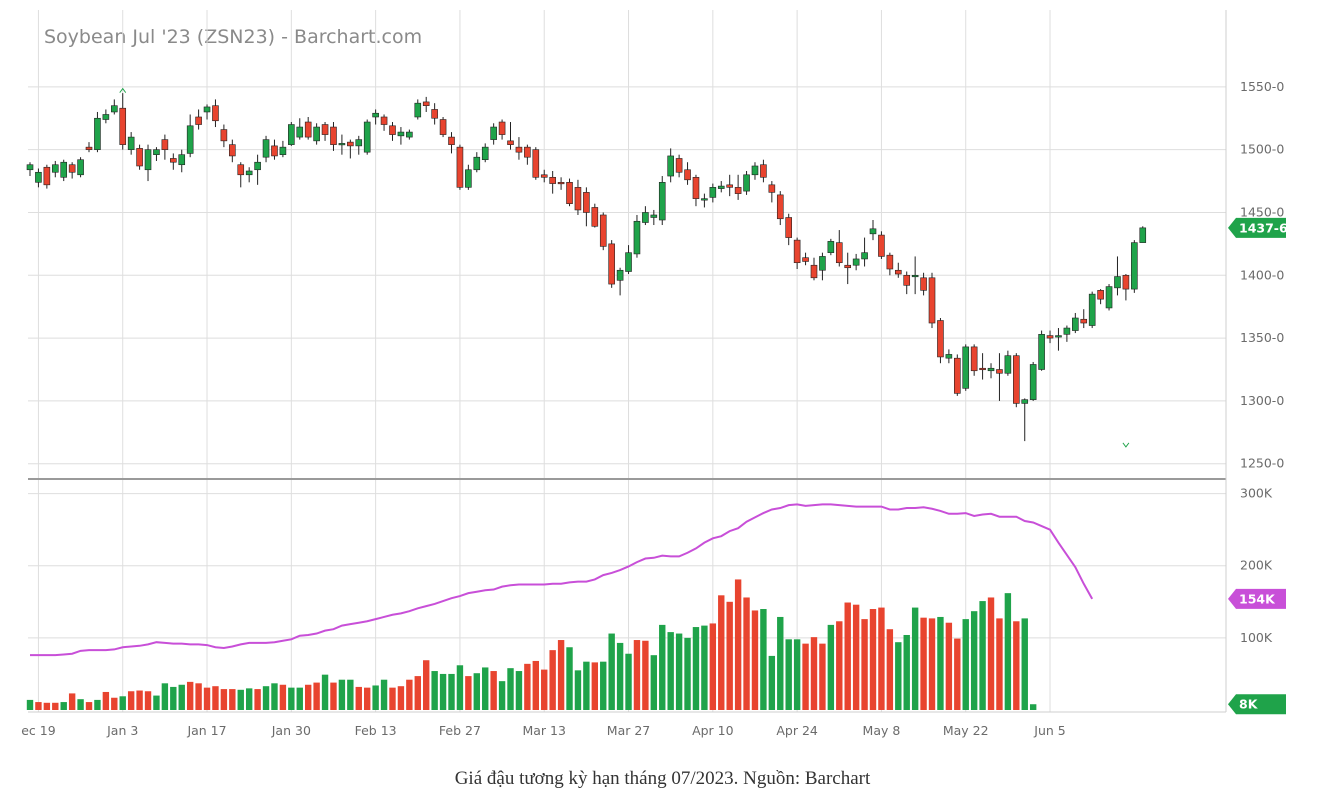 The height and width of the screenshot is (796, 1325). I want to click on x-tick-label: ec 19, so click(38, 730).